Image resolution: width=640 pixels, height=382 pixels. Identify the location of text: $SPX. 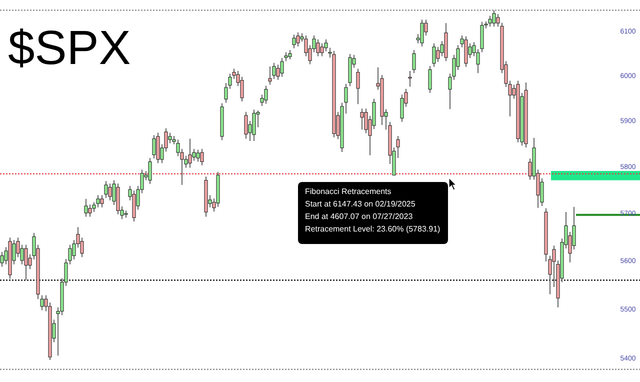
(69, 48).